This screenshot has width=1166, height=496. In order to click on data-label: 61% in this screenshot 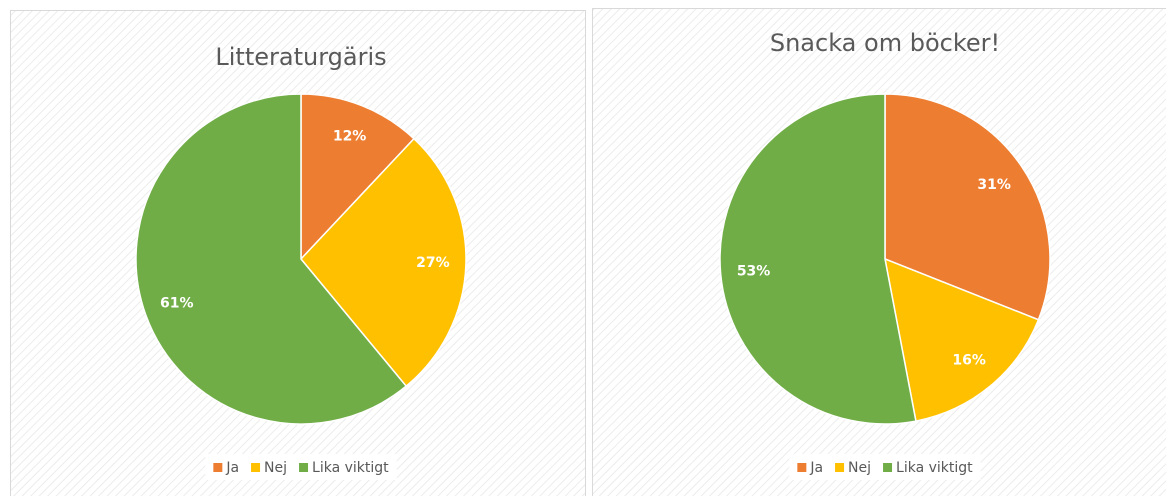, I will do `click(177, 304)`.